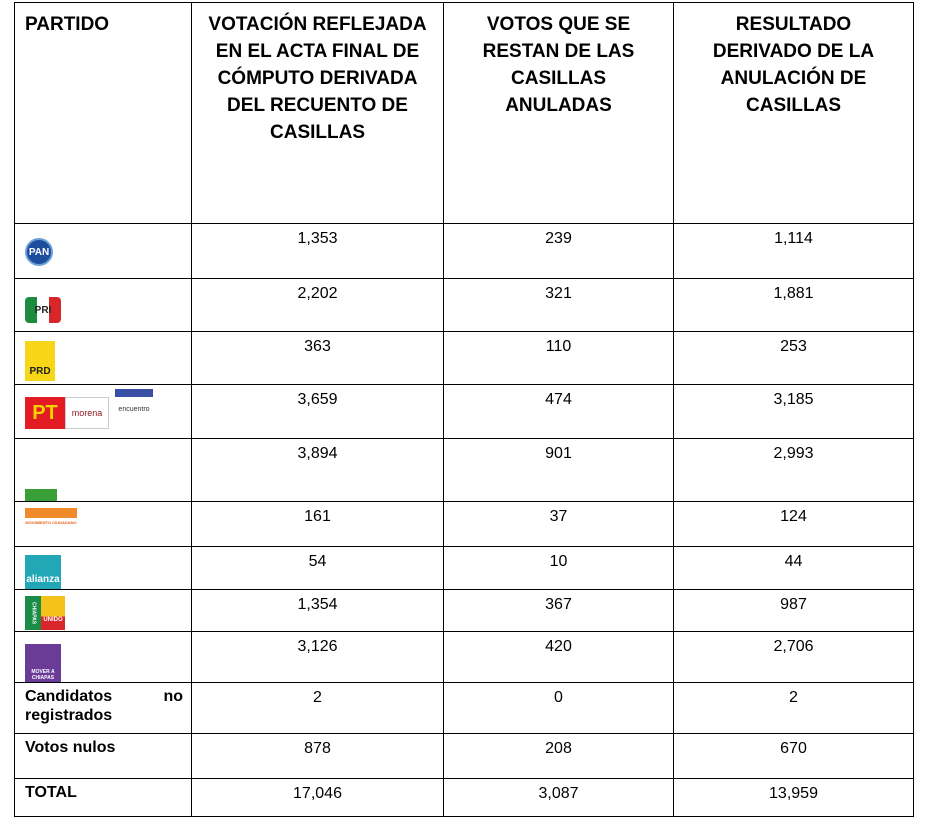 Image resolution: width=940 pixels, height=817 pixels. What do you see at coordinates (317, 568) in the screenshot?
I see `value-cell: 54` at bounding box center [317, 568].